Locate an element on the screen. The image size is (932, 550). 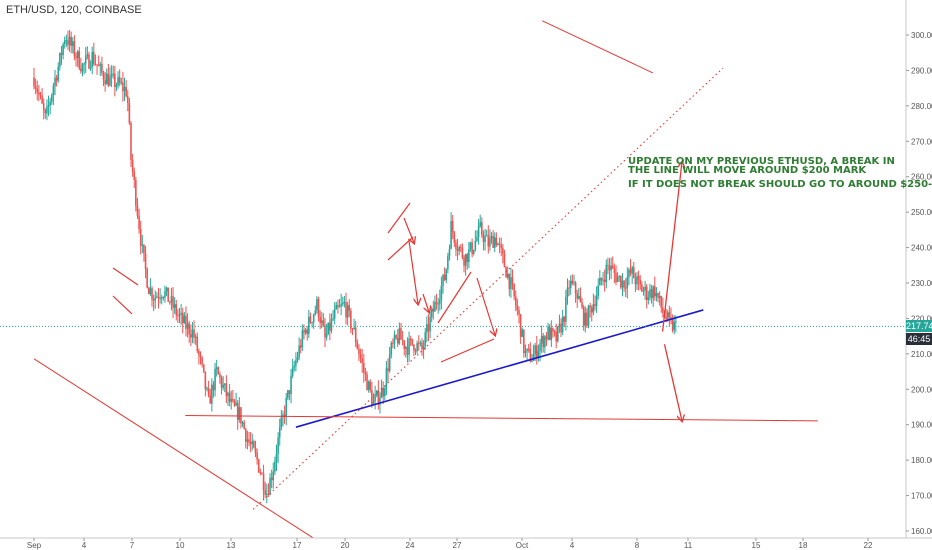
projection-arrow-down is located at coordinates (672, 382).